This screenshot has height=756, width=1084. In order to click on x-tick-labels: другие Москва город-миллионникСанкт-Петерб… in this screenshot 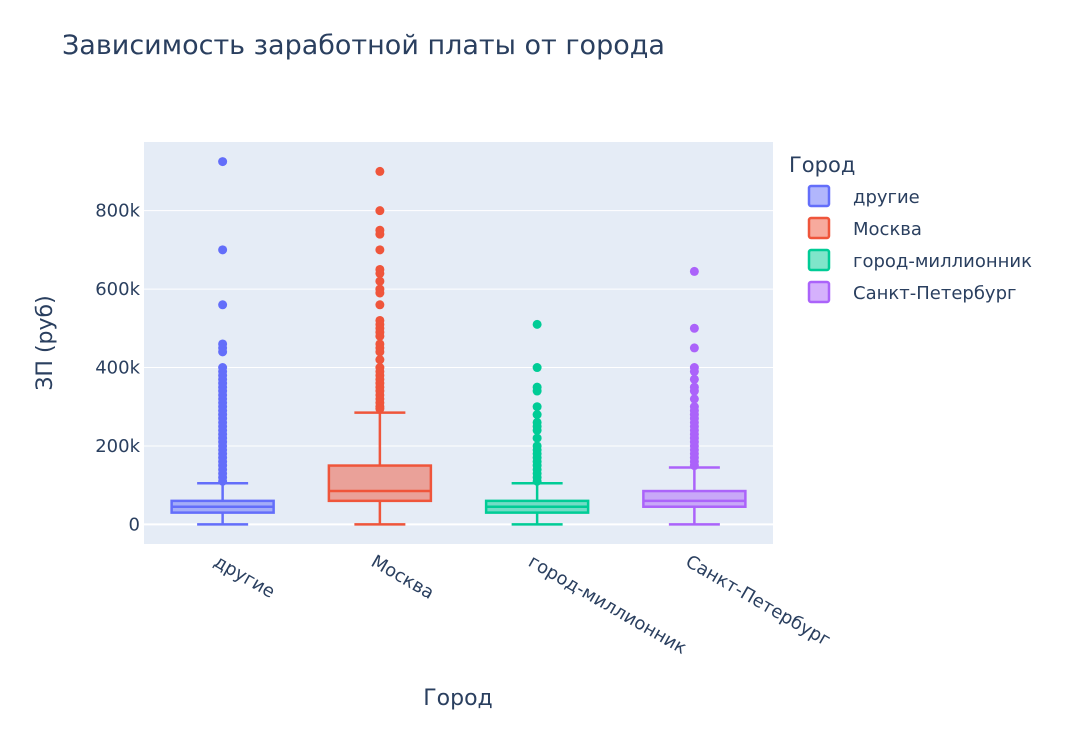, I will do `click(522, 605)`.